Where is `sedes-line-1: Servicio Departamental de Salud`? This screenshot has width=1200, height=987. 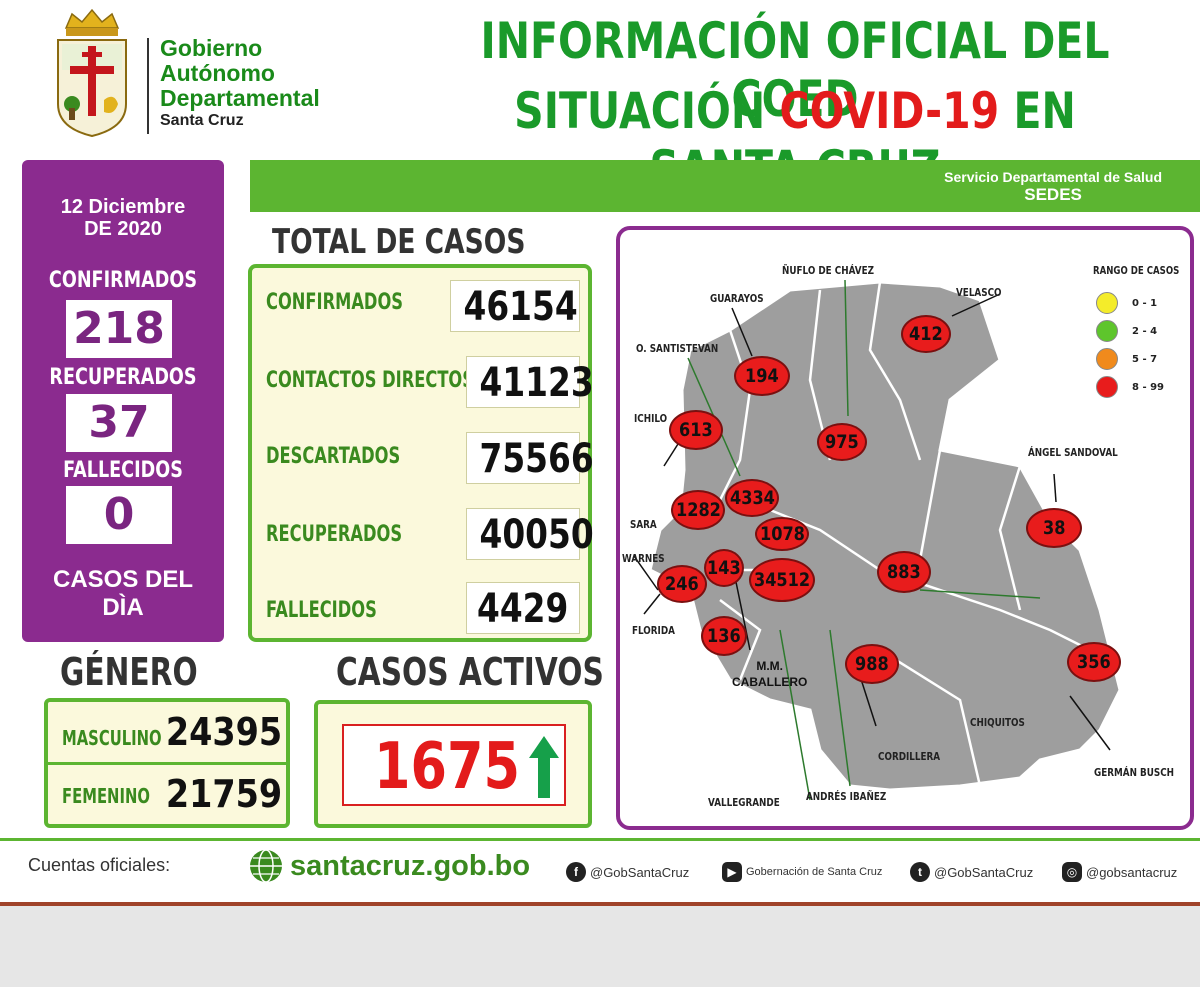
sedes-line-1: Servicio Departamental de Salud is located at coordinates (1053, 177).